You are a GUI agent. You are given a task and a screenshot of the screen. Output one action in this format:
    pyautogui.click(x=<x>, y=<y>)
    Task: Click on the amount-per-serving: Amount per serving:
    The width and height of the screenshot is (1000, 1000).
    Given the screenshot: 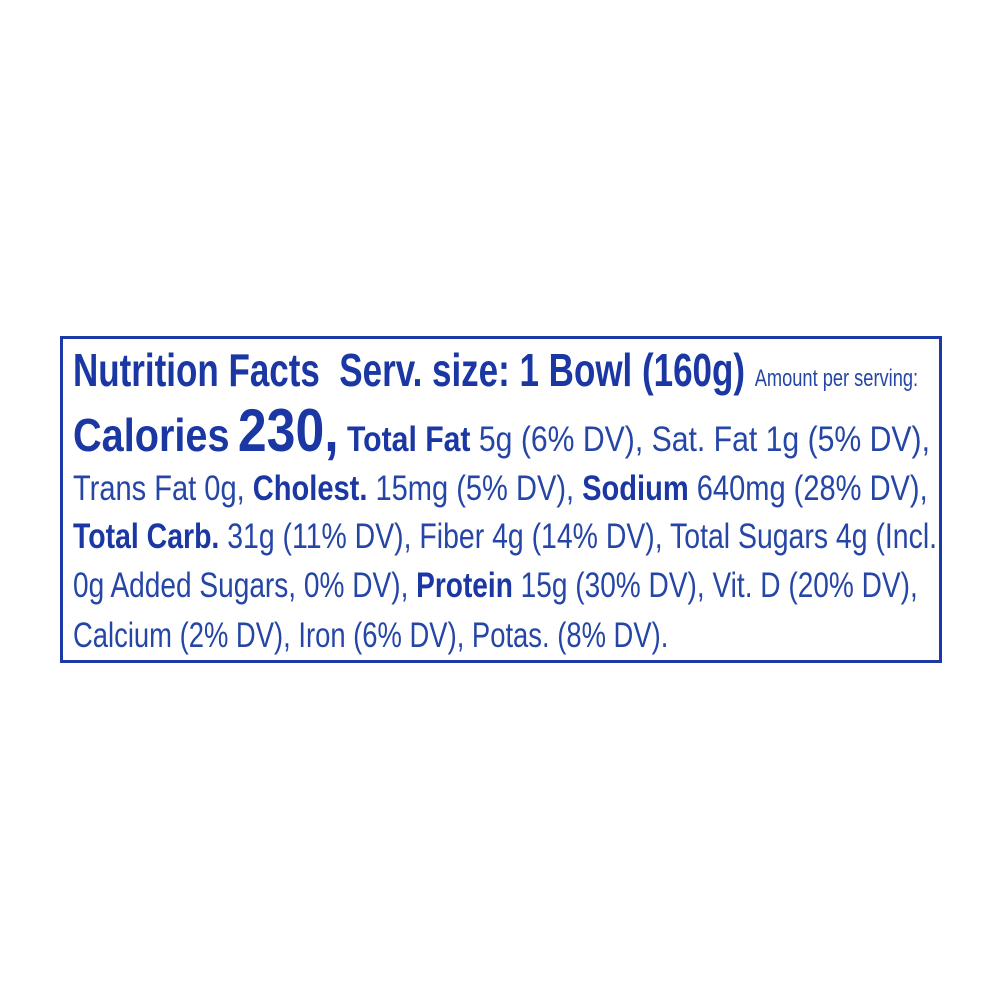 What is the action you would take?
    pyautogui.click(x=836, y=378)
    